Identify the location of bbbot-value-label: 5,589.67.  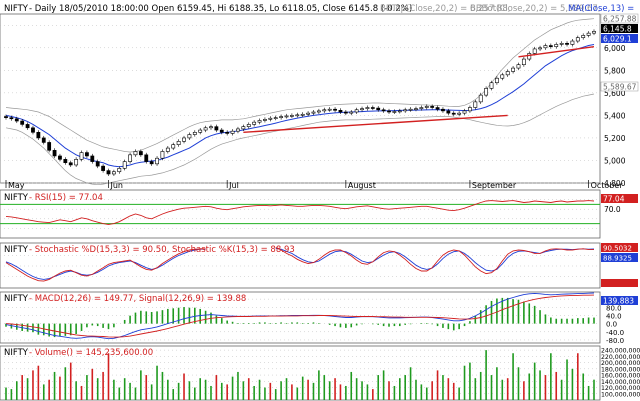
(620, 87).